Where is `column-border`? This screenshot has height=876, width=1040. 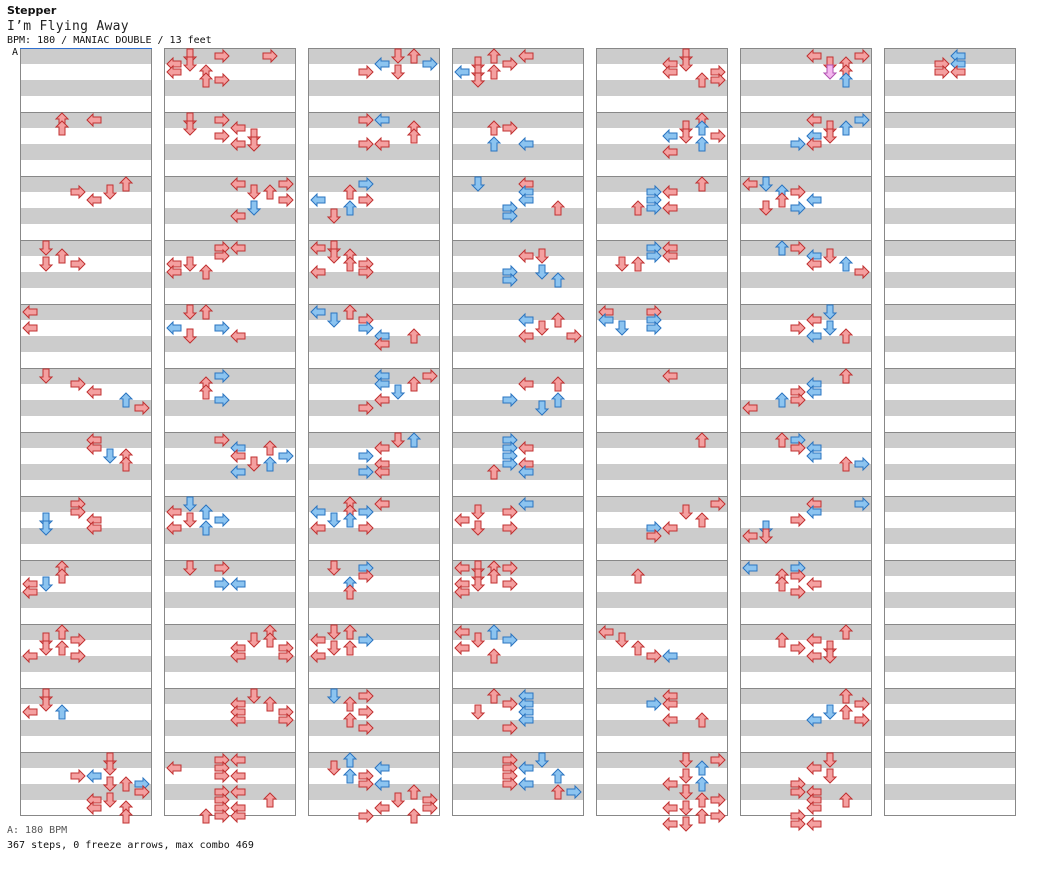 column-border is located at coordinates (662, 432).